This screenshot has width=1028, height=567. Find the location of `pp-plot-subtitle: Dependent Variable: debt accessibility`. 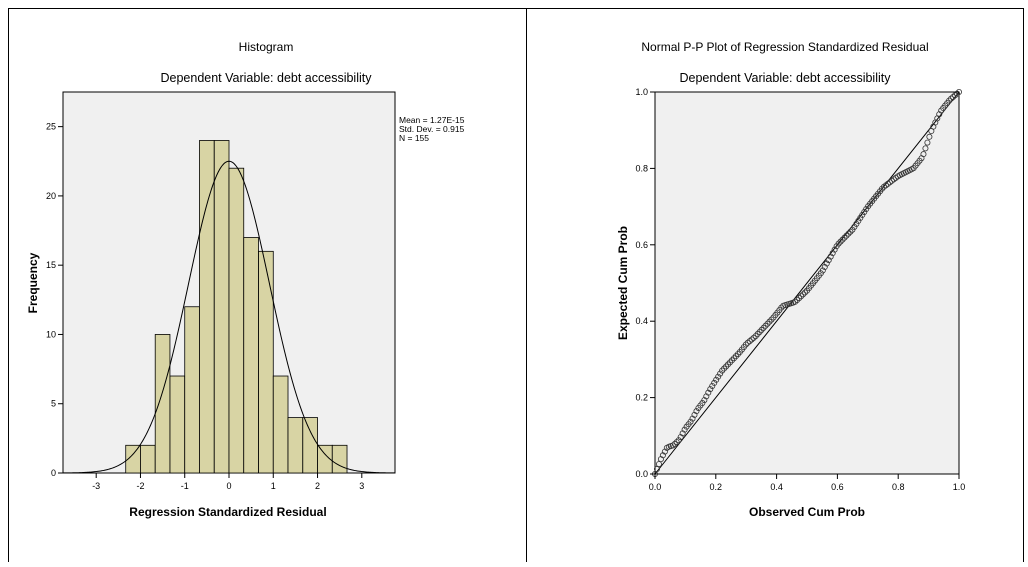

pp-plot-subtitle: Dependent Variable: debt accessibility is located at coordinates (785, 78).